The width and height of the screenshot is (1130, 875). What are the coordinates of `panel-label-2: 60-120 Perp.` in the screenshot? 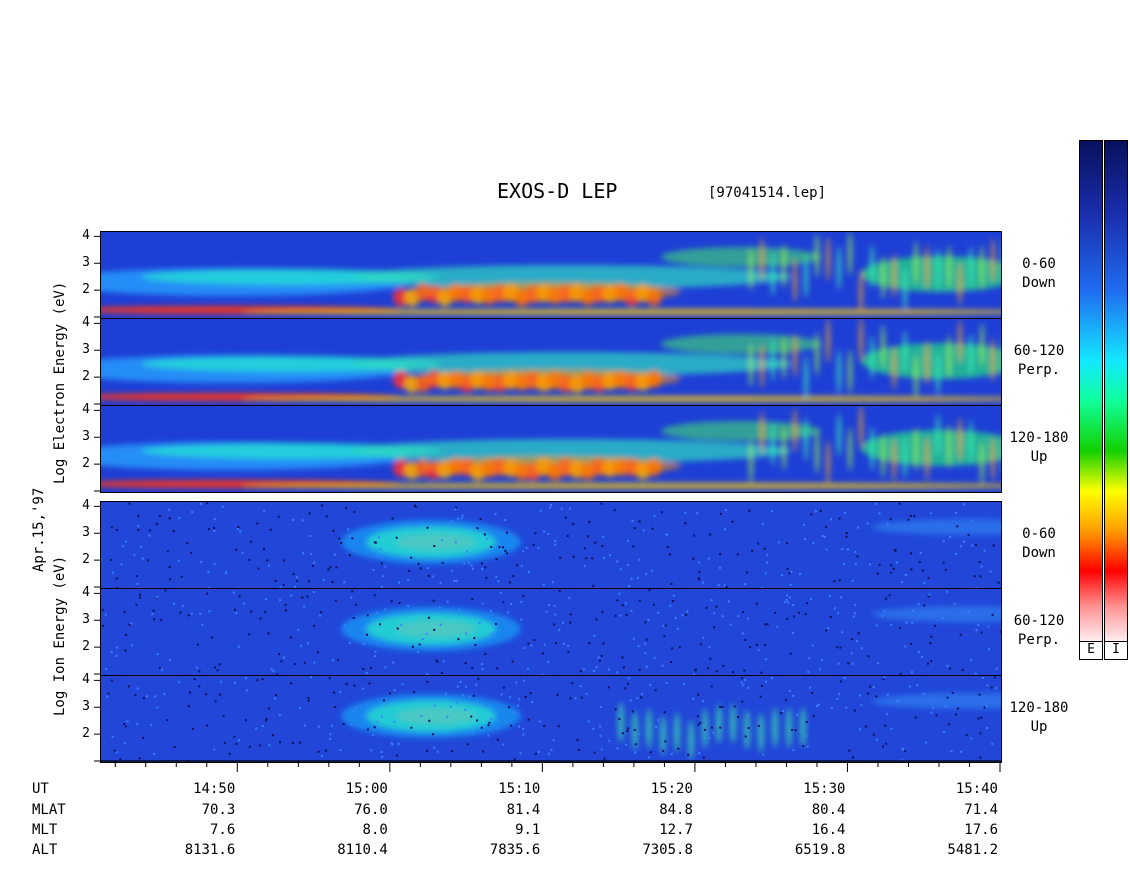 It's located at (1039, 361).